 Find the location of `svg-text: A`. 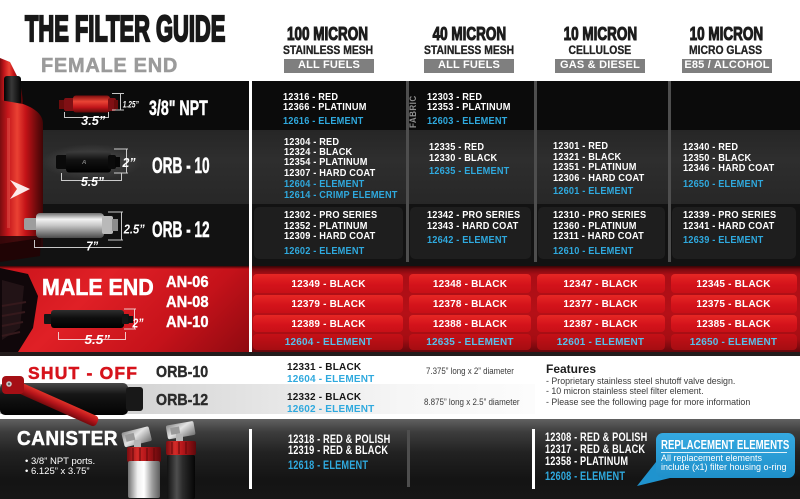

svg-text: A is located at coordinates (83, 163).